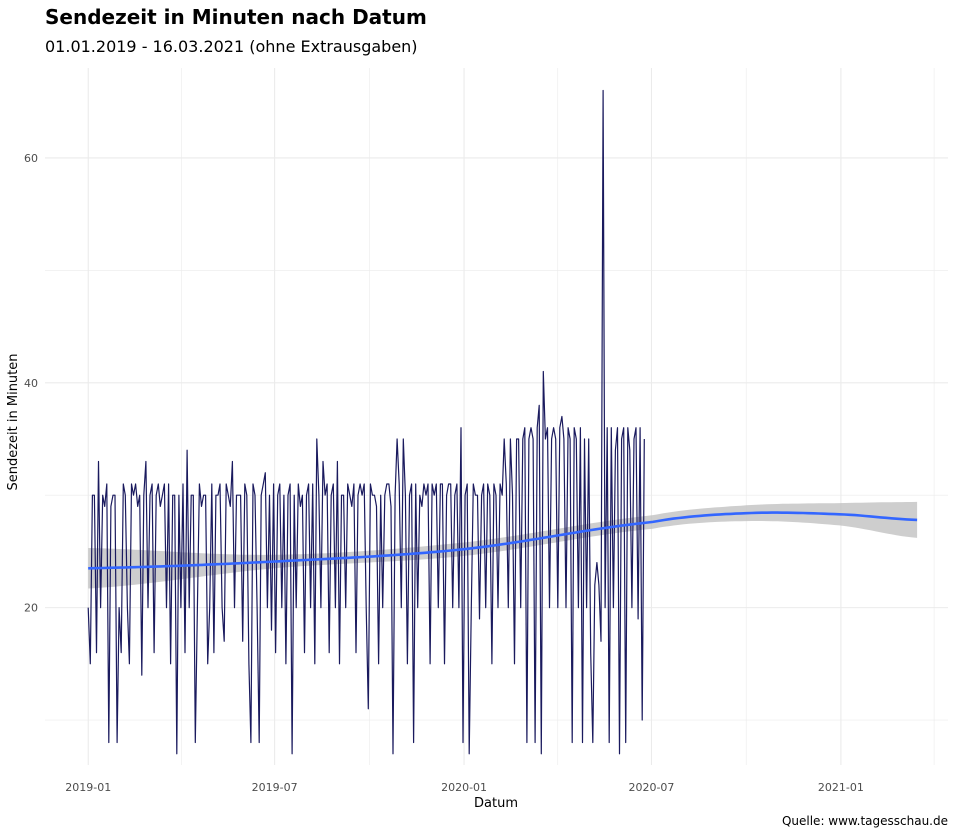  I want to click on x-tick-label: 2019-01, so click(88, 787).